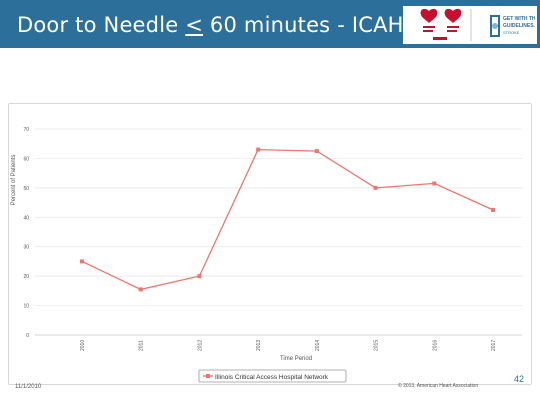  Describe the element at coordinates (26, 277) in the screenshot. I see `y-tick-label: 20` at that location.